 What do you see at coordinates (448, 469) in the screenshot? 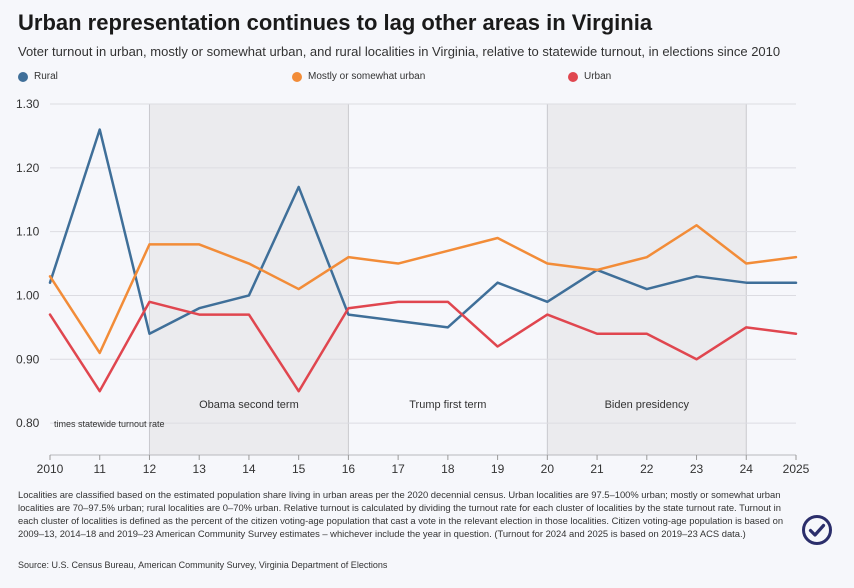
I see `x-tick-label: 18` at bounding box center [448, 469].